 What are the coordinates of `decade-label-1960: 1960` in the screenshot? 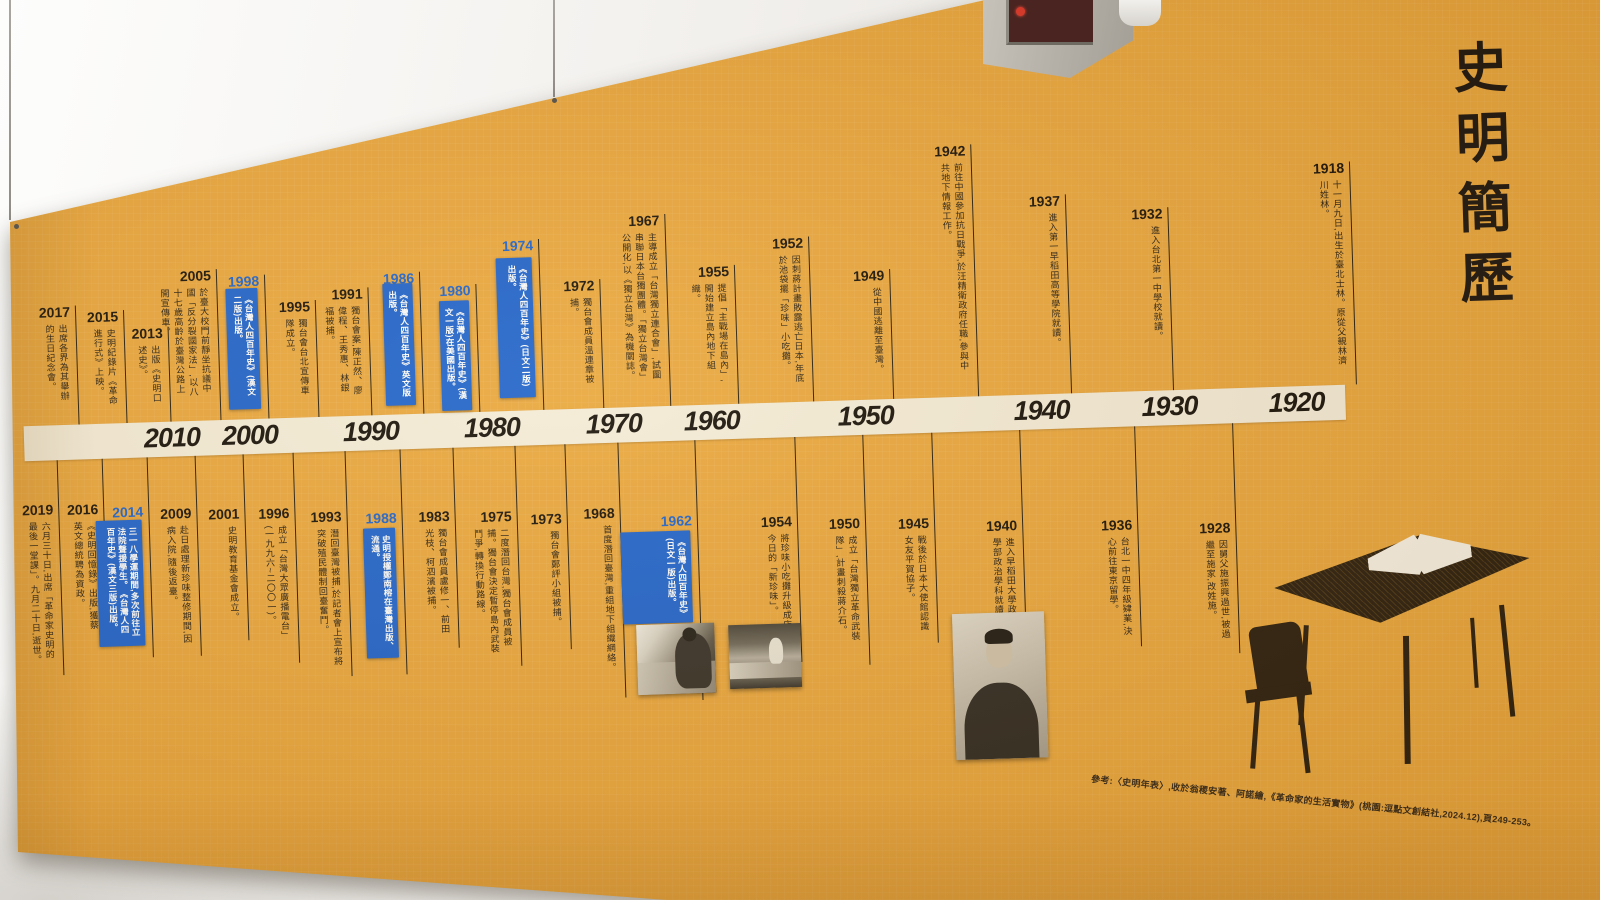 It's located at (712, 420).